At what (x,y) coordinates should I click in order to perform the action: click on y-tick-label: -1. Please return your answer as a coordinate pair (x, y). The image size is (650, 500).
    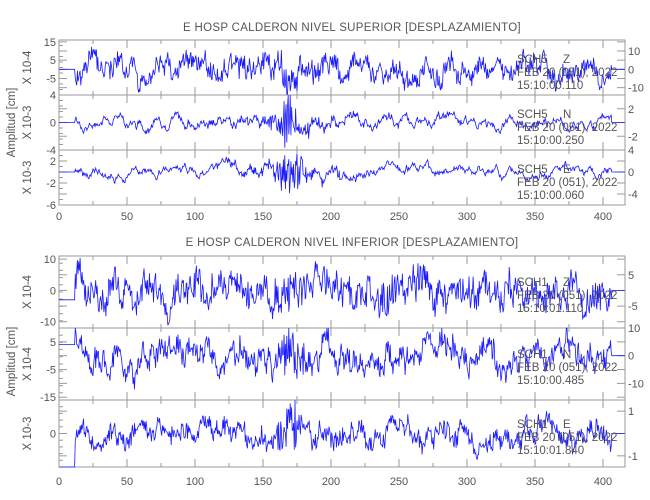
    Looking at the image, I should click on (633, 457).